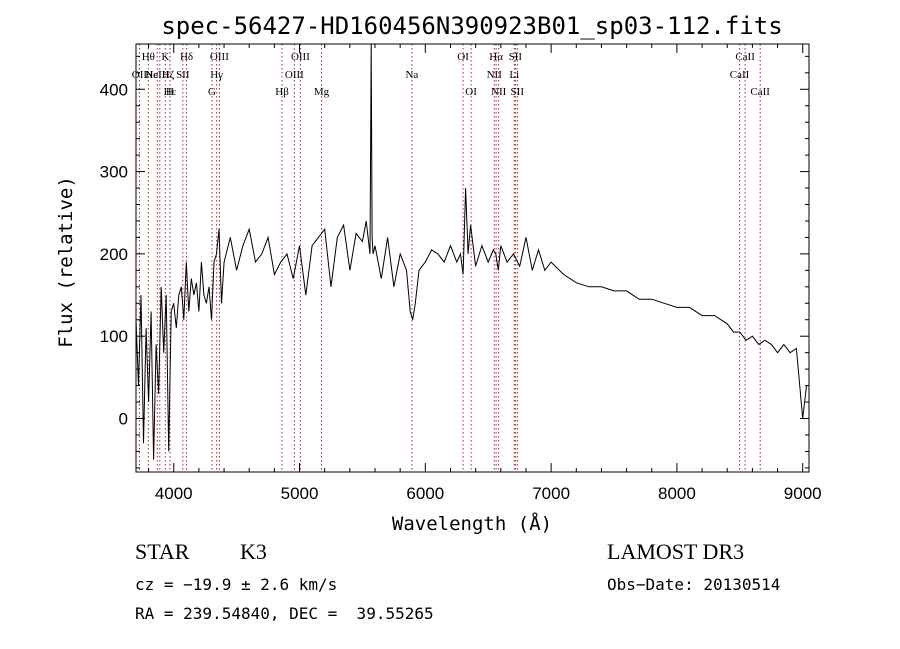  I want to click on line-marker-label-3: HeIHζ, so click(159, 75).